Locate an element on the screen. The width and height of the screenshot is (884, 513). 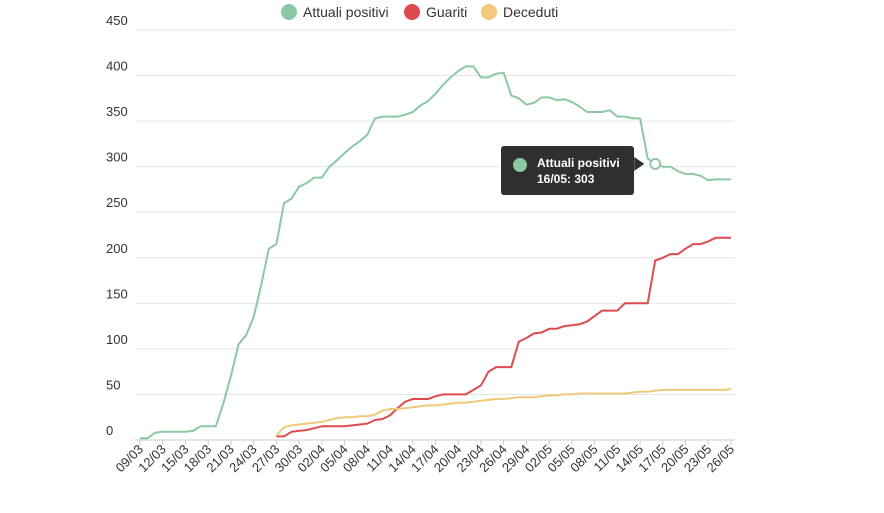
y-tick-label: 250 is located at coordinates (117, 202).